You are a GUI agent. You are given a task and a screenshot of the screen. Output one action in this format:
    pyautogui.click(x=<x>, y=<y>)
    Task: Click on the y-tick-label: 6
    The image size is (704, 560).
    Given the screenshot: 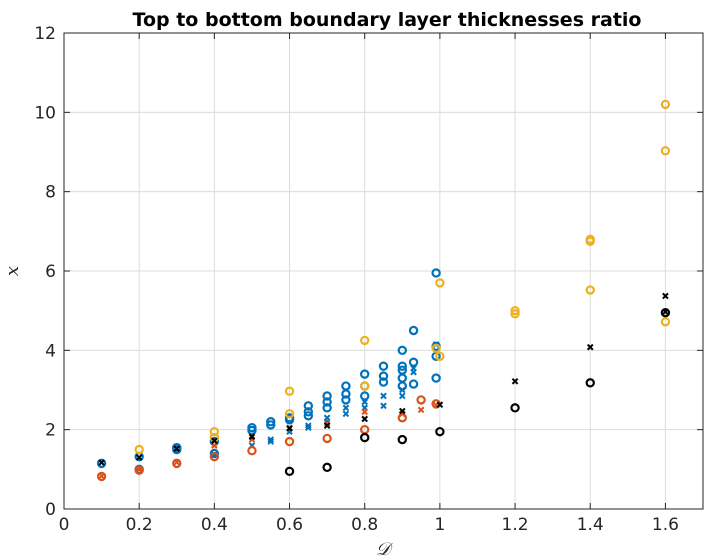 What is the action you would take?
    pyautogui.click(x=50, y=272)
    